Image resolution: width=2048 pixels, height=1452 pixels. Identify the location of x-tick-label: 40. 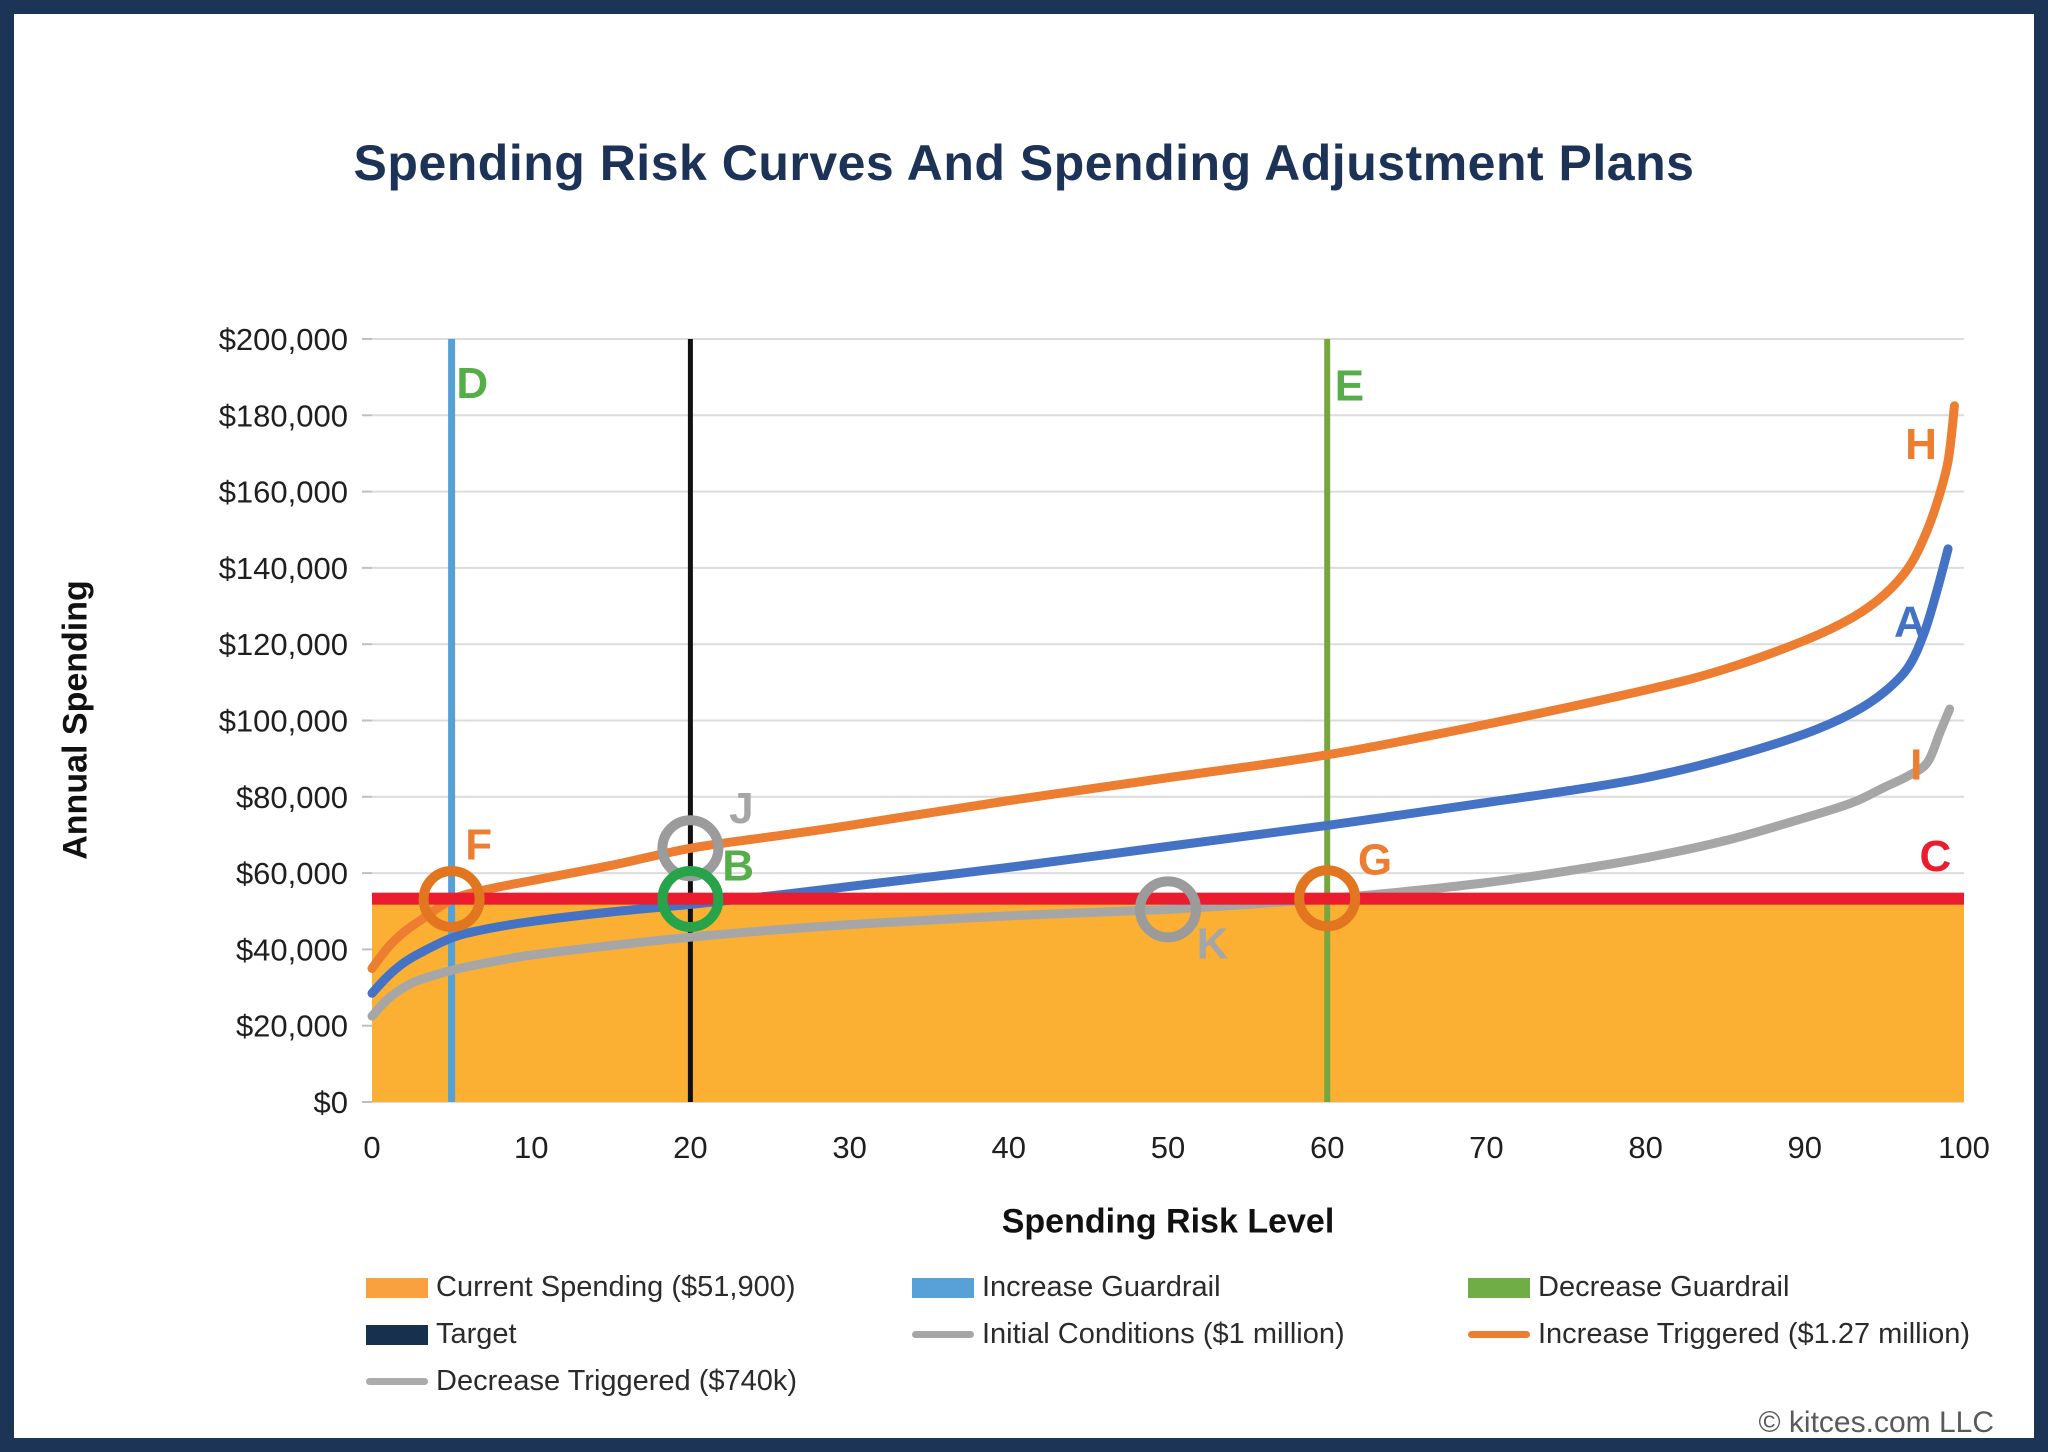
(1009, 1147).